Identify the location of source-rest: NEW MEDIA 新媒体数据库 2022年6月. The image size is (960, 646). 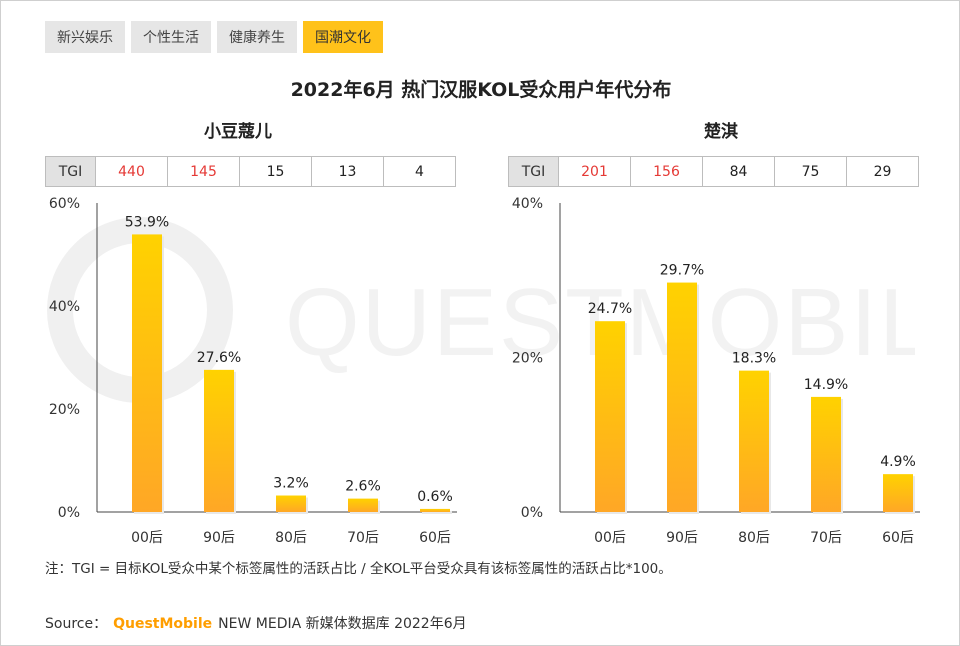
(342, 624).